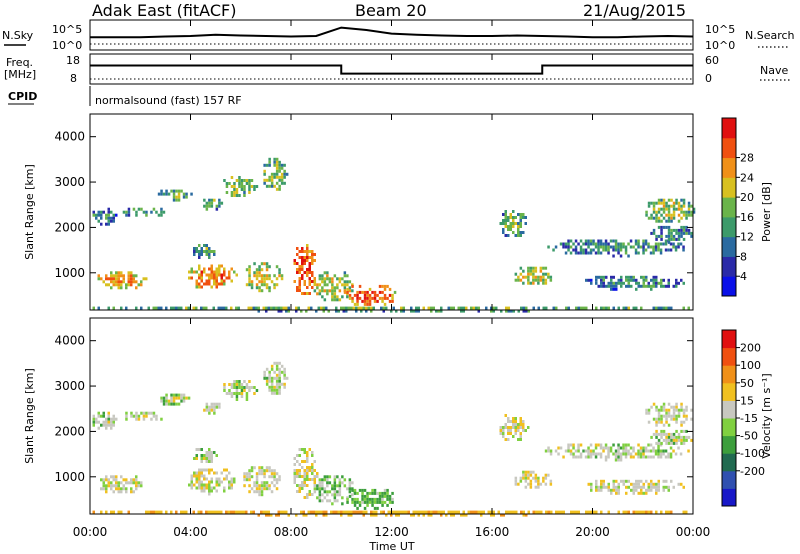 The height and width of the screenshot is (554, 800). What do you see at coordinates (492, 532) in the screenshot?
I see `time-tick-label: 16:00` at bounding box center [492, 532].